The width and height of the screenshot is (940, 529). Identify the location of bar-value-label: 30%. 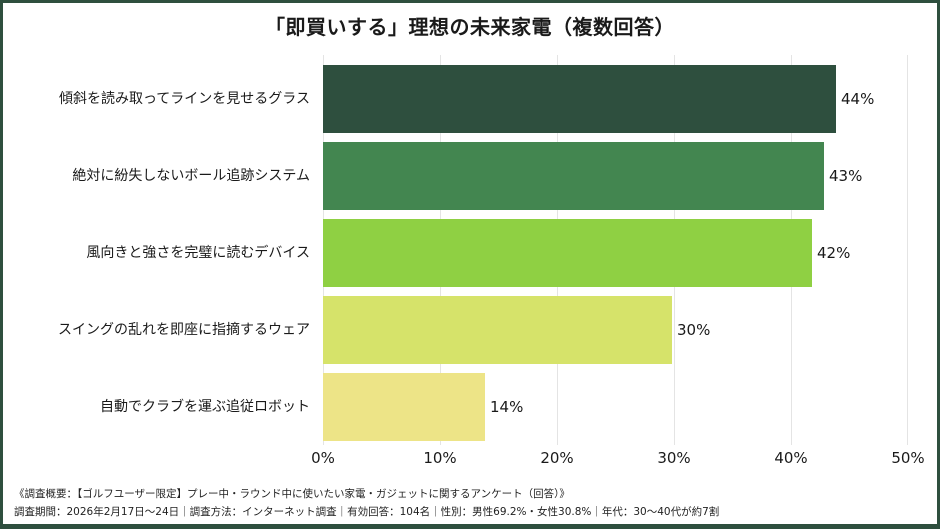
(694, 330).